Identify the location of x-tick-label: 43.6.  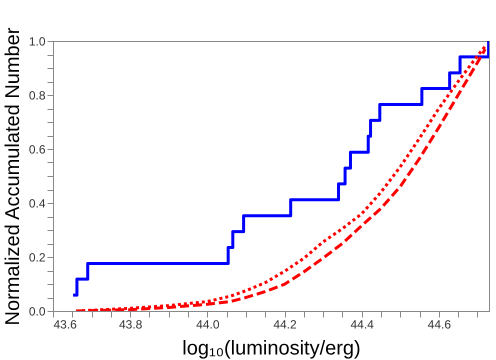
(66, 325).